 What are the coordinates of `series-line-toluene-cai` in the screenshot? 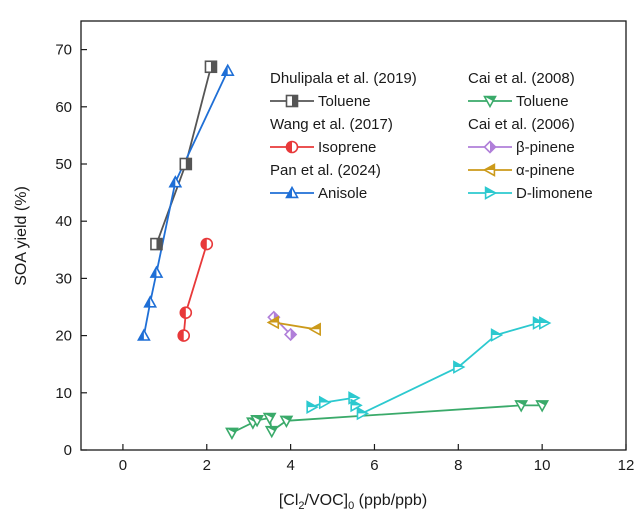 It's located at (387, 419).